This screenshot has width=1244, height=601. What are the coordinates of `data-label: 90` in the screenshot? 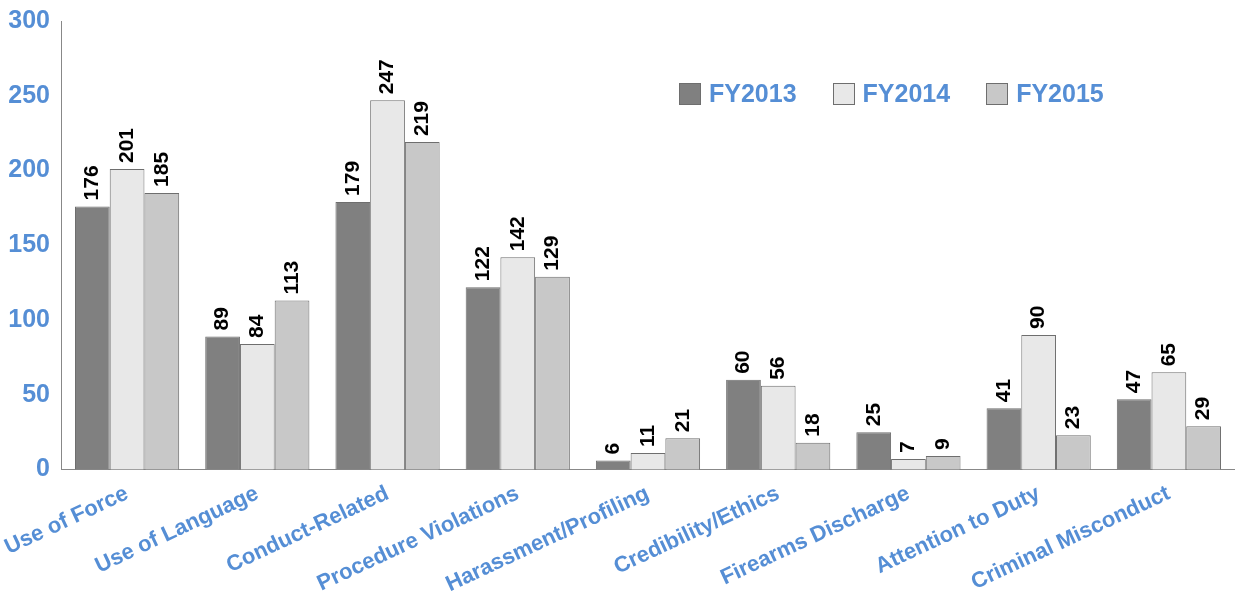 It's located at (1037, 317).